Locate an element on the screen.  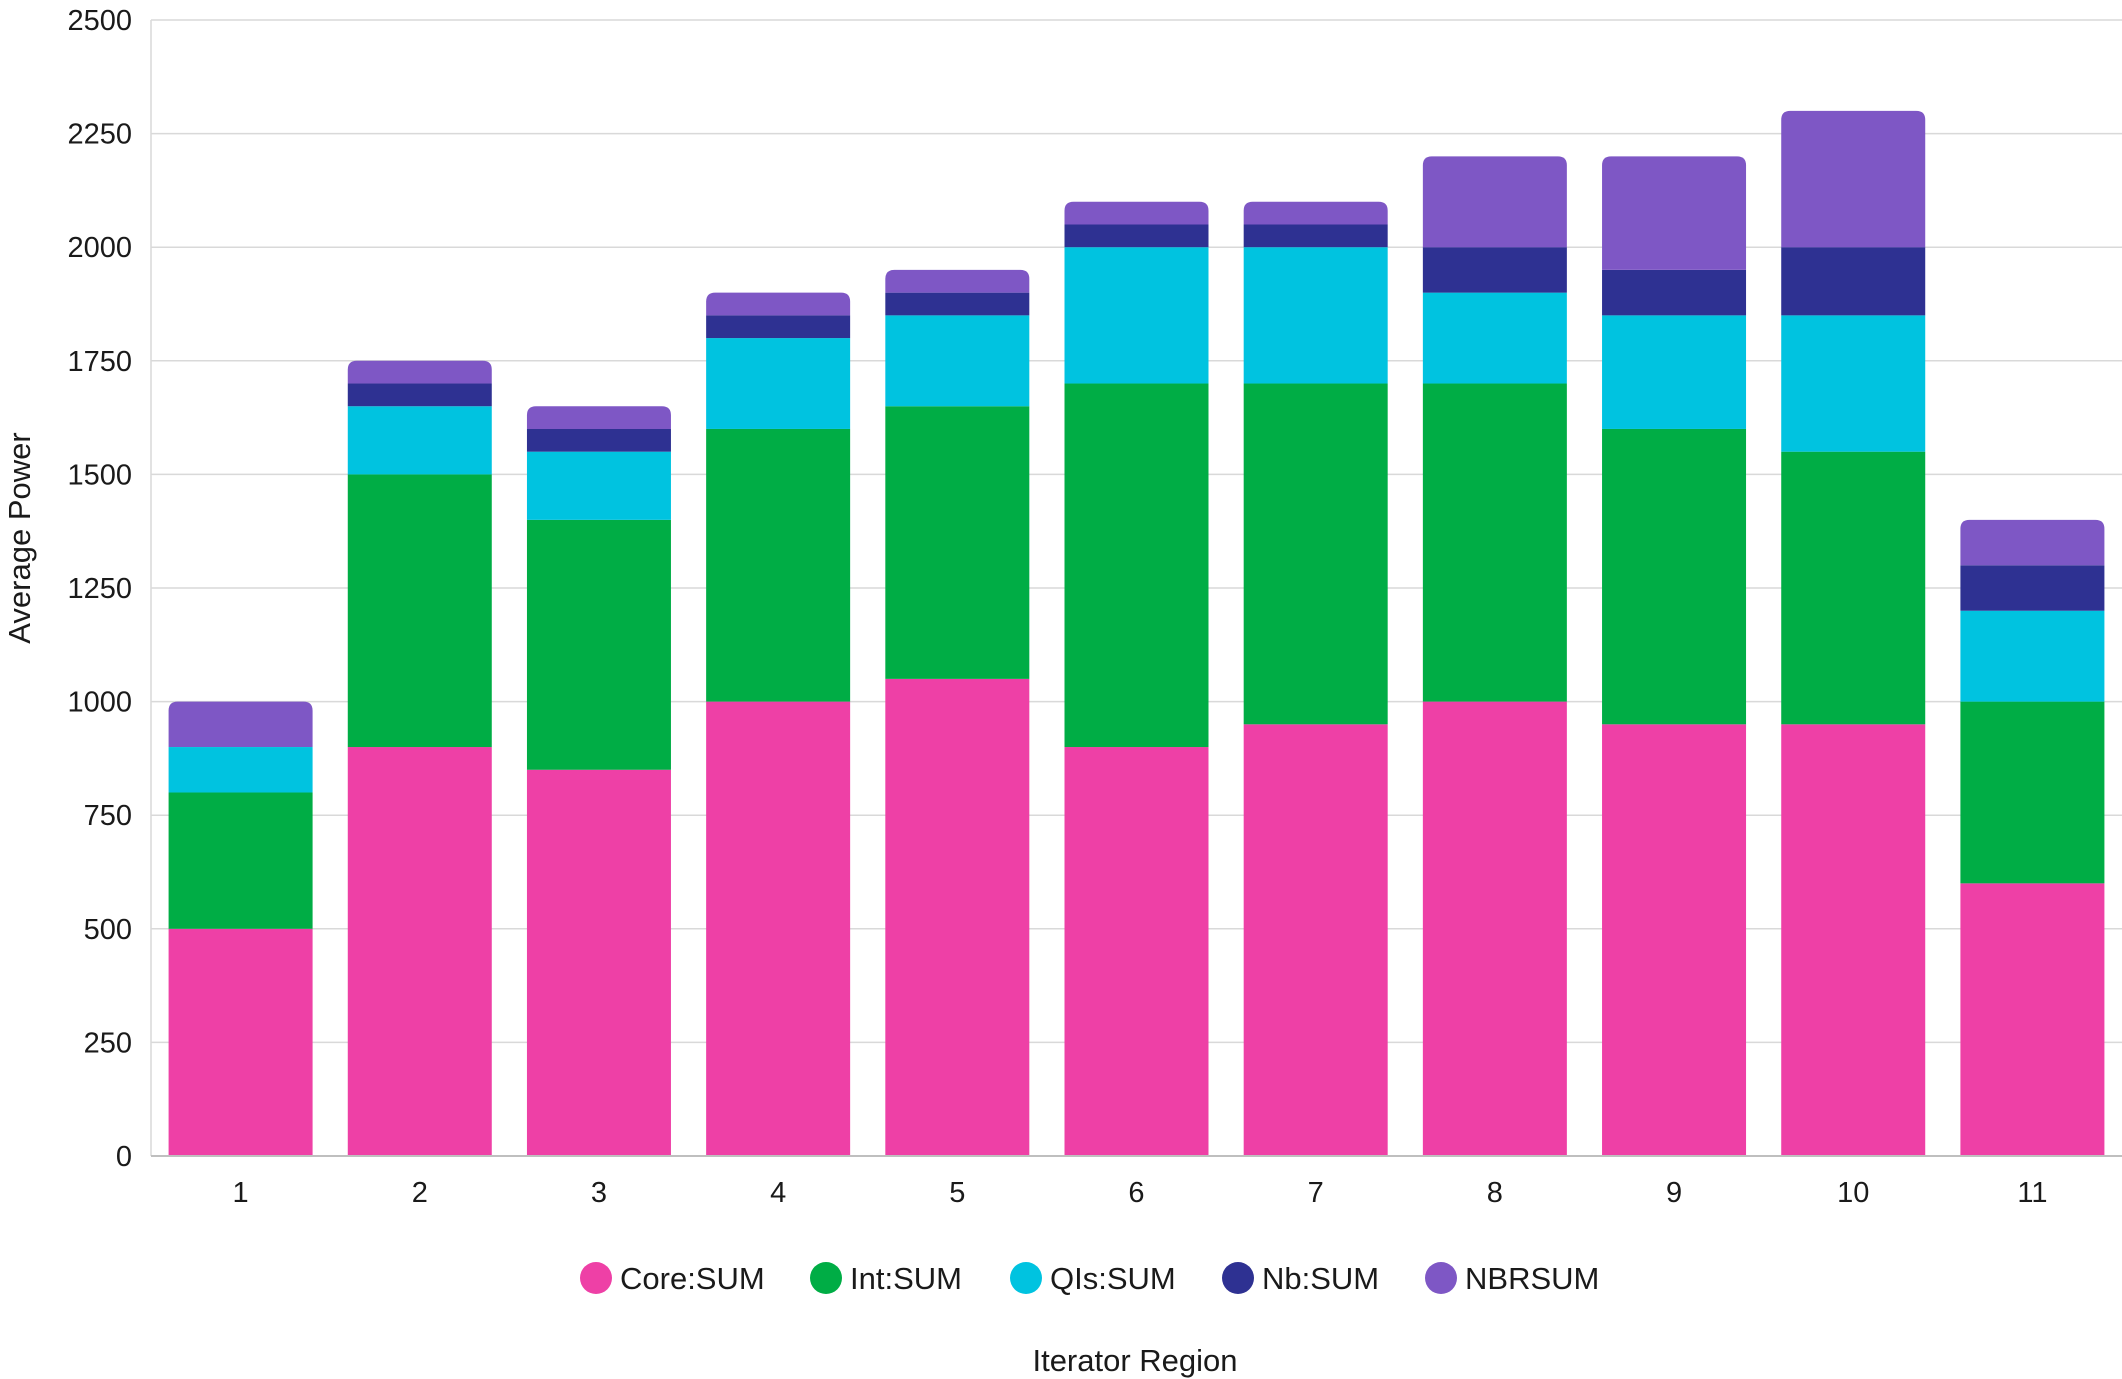
x-tick-label: 4 is located at coordinates (778, 1193).